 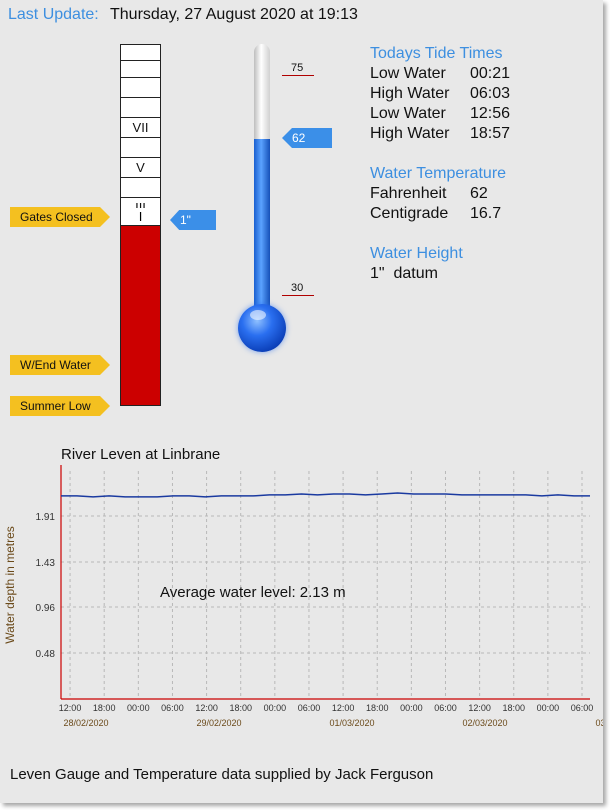 I want to click on last-update-date: Thursday, 27 August 2020 at 19:13, so click(x=234, y=14).